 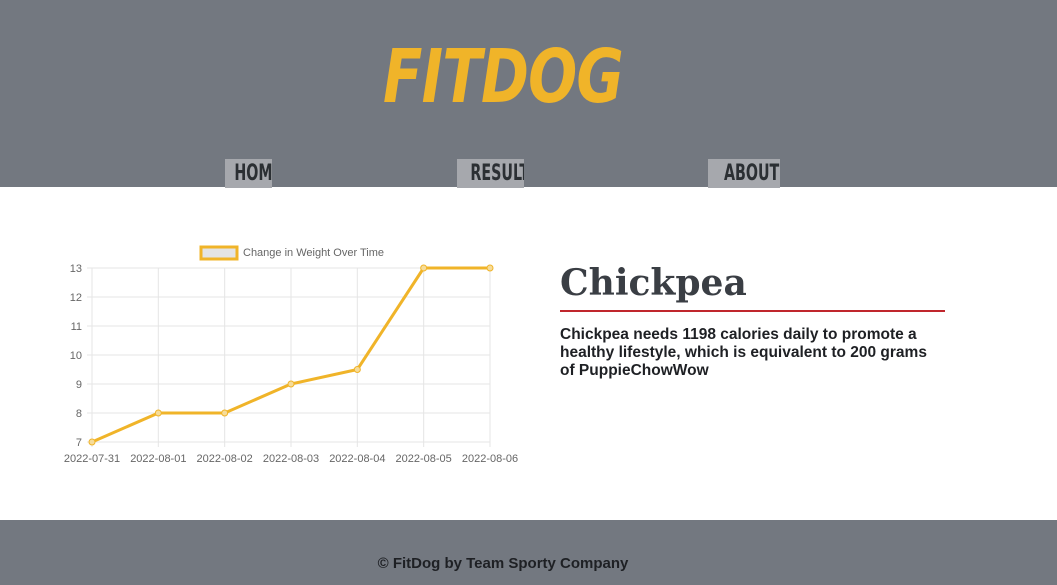 What do you see at coordinates (92, 459) in the screenshot?
I see `chart-x-tick-label: 2022-07-31` at bounding box center [92, 459].